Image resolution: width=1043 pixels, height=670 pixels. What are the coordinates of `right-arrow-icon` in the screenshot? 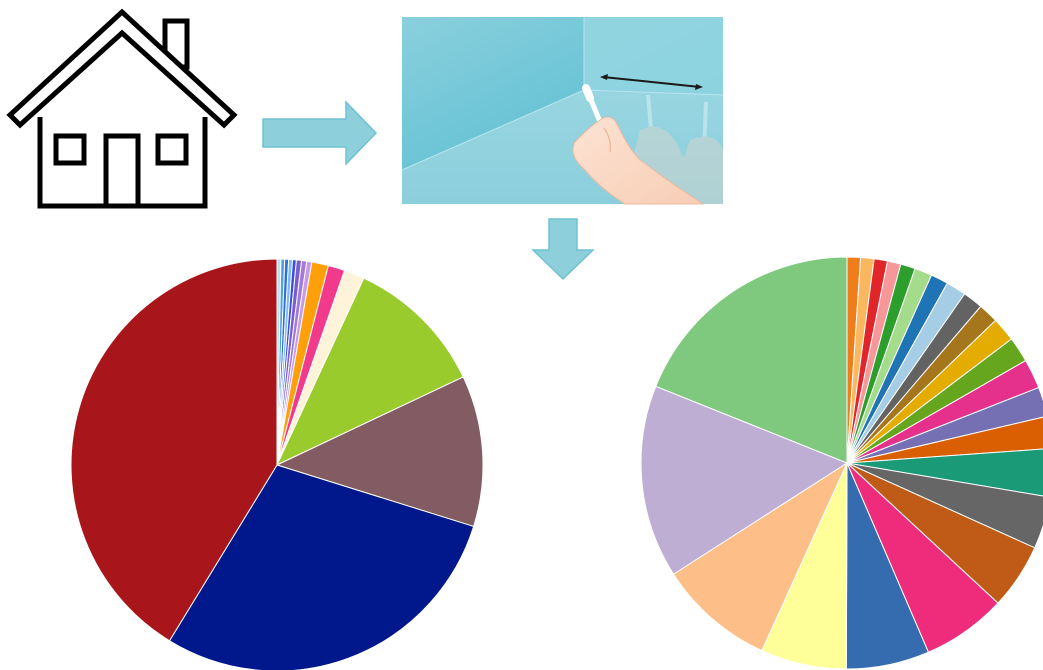 It's located at (320, 133).